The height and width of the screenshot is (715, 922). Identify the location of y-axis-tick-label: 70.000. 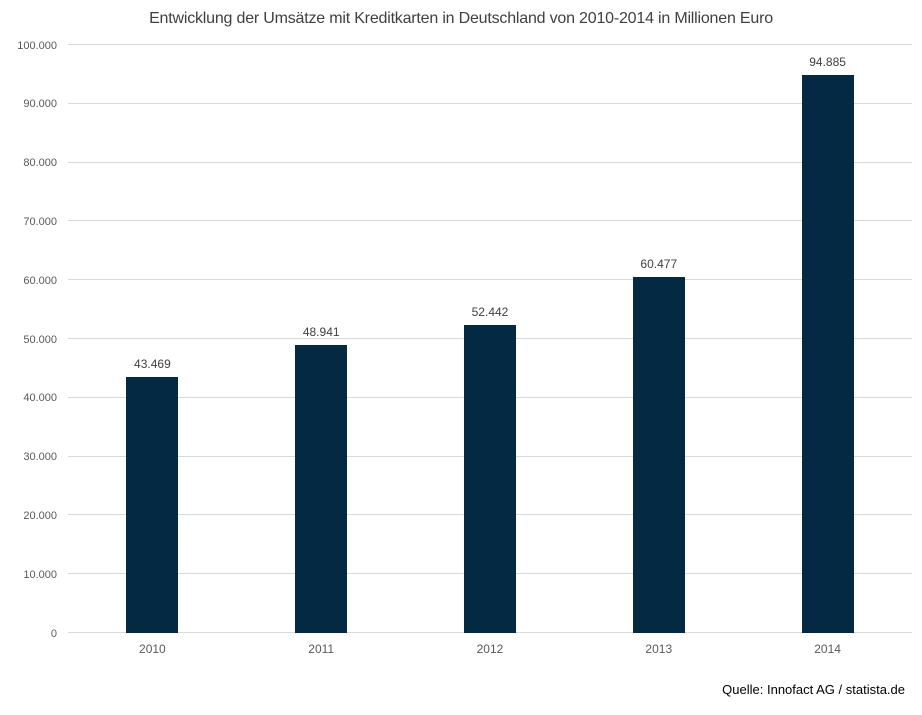
(40, 221).